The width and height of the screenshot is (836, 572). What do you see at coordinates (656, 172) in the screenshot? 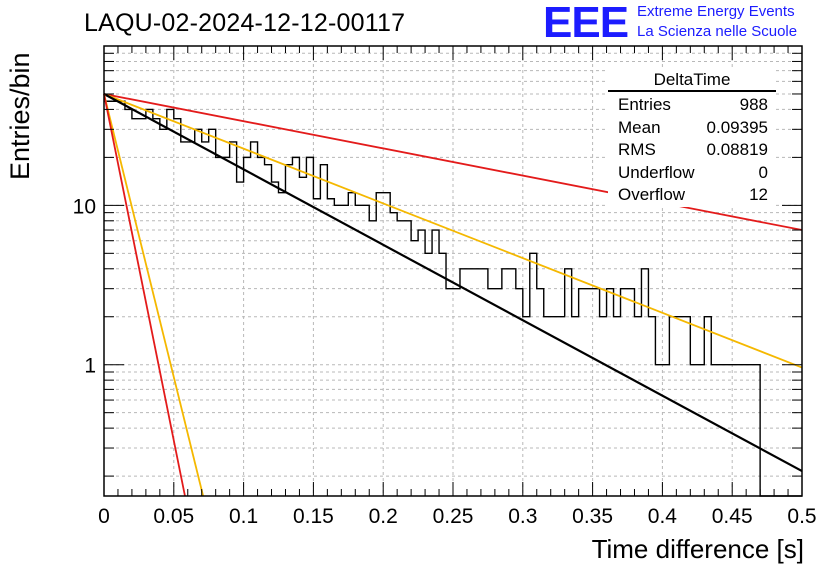
I see `stats-label: Underflow` at bounding box center [656, 172].